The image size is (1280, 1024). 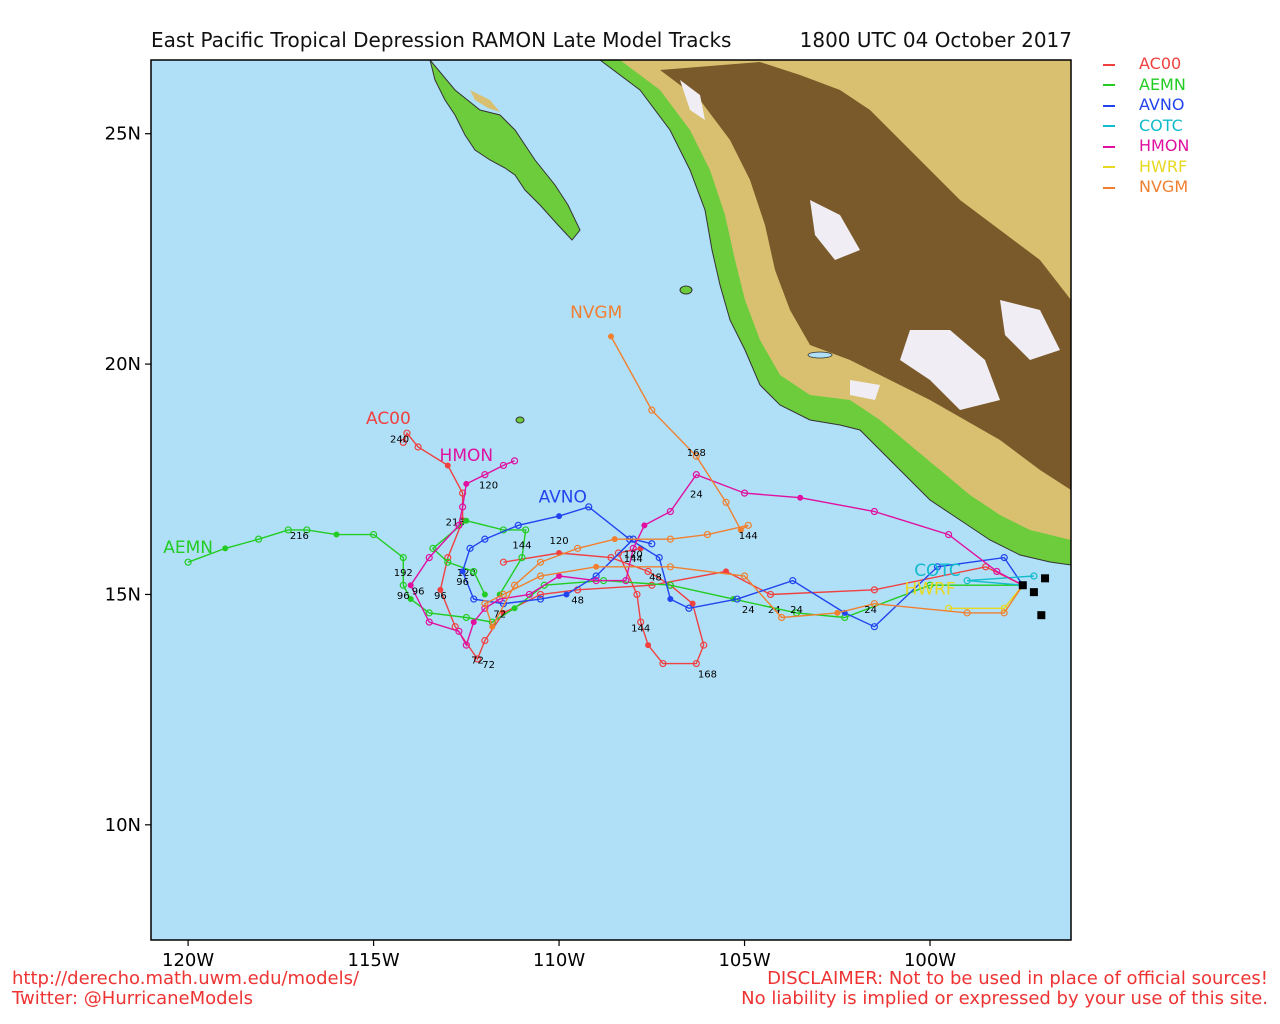 I want to click on lat-tick-label: 15N, so click(x=123, y=594).